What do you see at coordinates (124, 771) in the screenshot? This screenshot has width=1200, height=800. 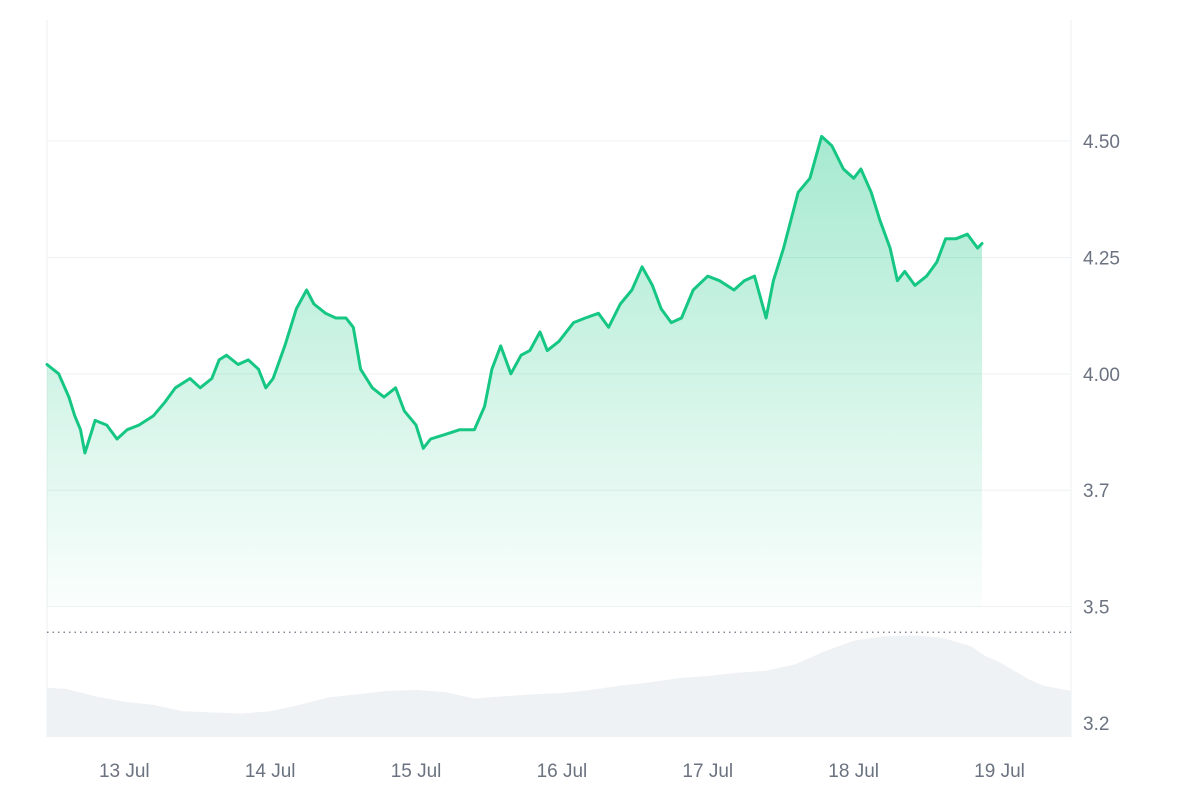 I see `x-tick-label: 13 Jul` at bounding box center [124, 771].